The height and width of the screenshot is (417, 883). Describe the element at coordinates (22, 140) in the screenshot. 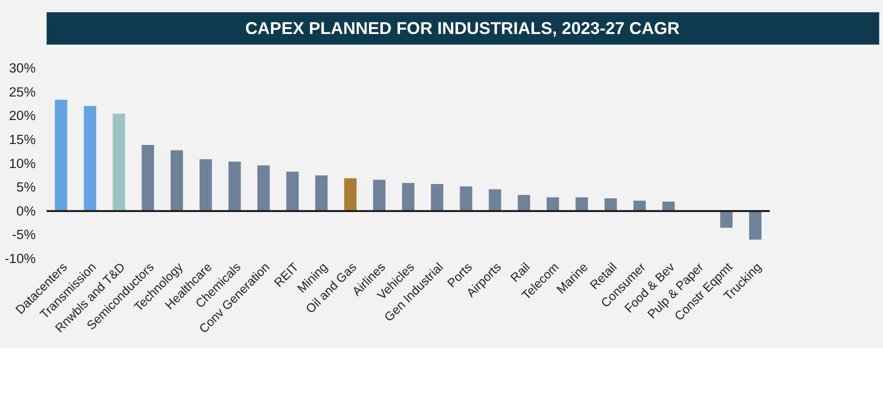

I see `y-tick-label: 15%` at that location.